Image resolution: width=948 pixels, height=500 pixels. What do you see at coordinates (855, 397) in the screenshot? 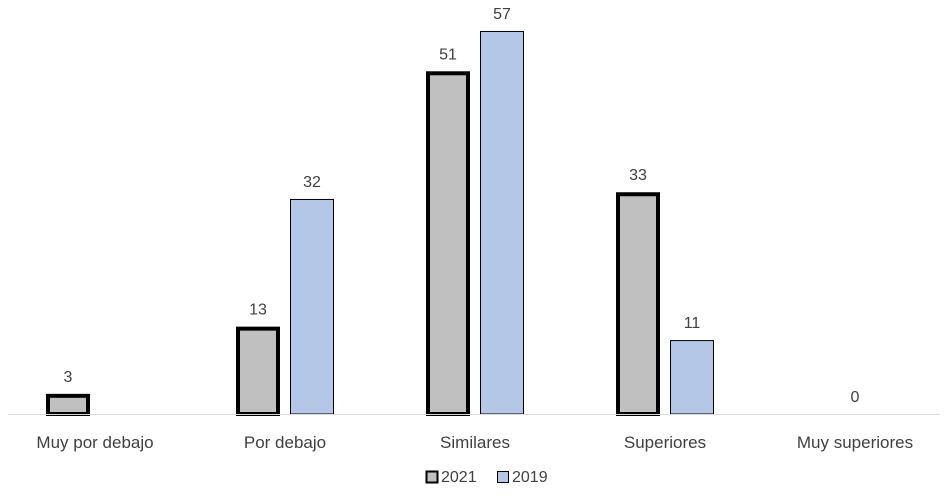
I see `data-label-muy-superiores: 0` at bounding box center [855, 397].